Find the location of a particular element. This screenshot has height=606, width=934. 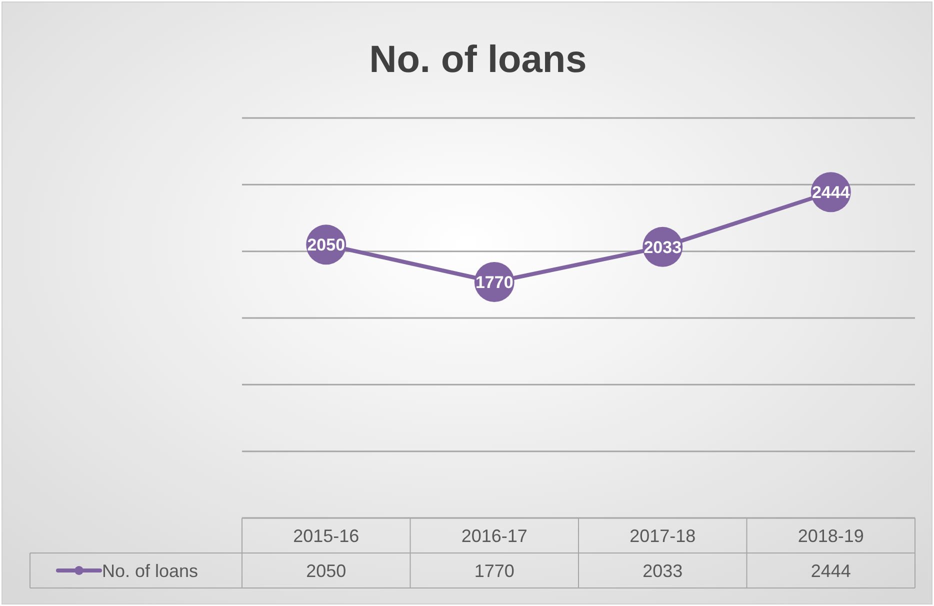

x-tick-label: 2016-17 is located at coordinates (494, 536).